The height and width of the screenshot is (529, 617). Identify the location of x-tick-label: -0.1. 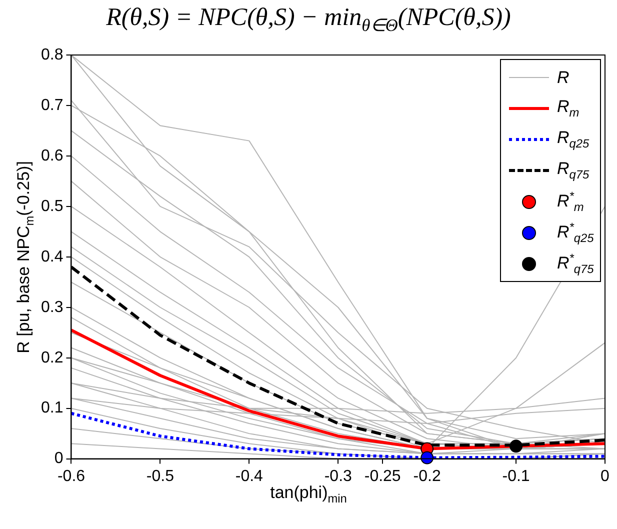
(516, 476).